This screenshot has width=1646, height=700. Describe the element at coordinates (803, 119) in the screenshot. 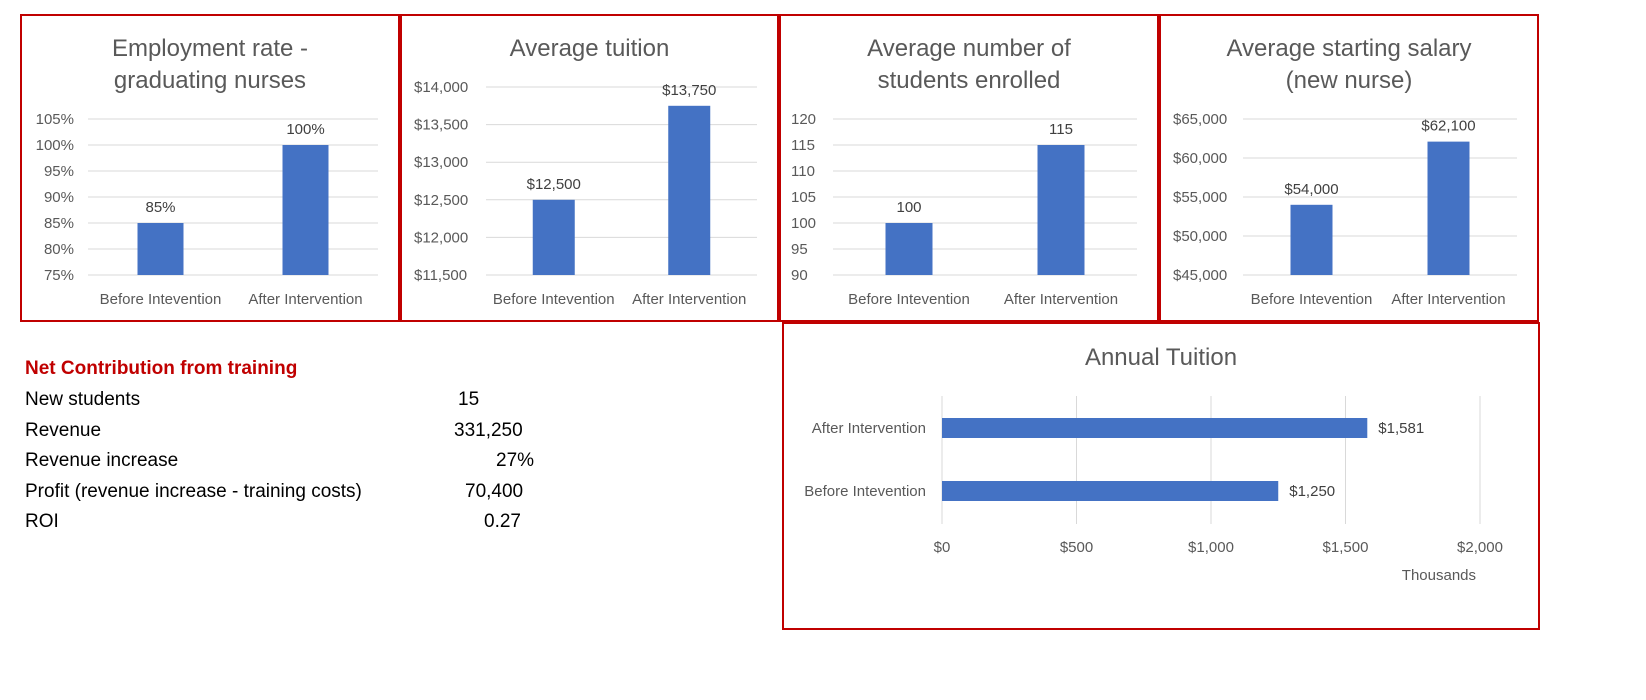

I see `y-tick-label: 120` at that location.